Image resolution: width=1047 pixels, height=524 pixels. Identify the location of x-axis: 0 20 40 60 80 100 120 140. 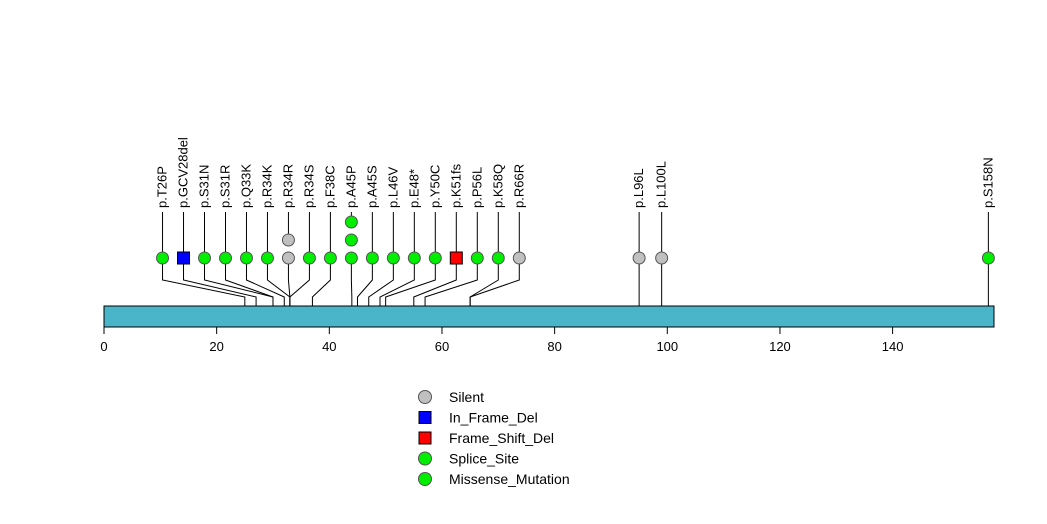
(502, 340).